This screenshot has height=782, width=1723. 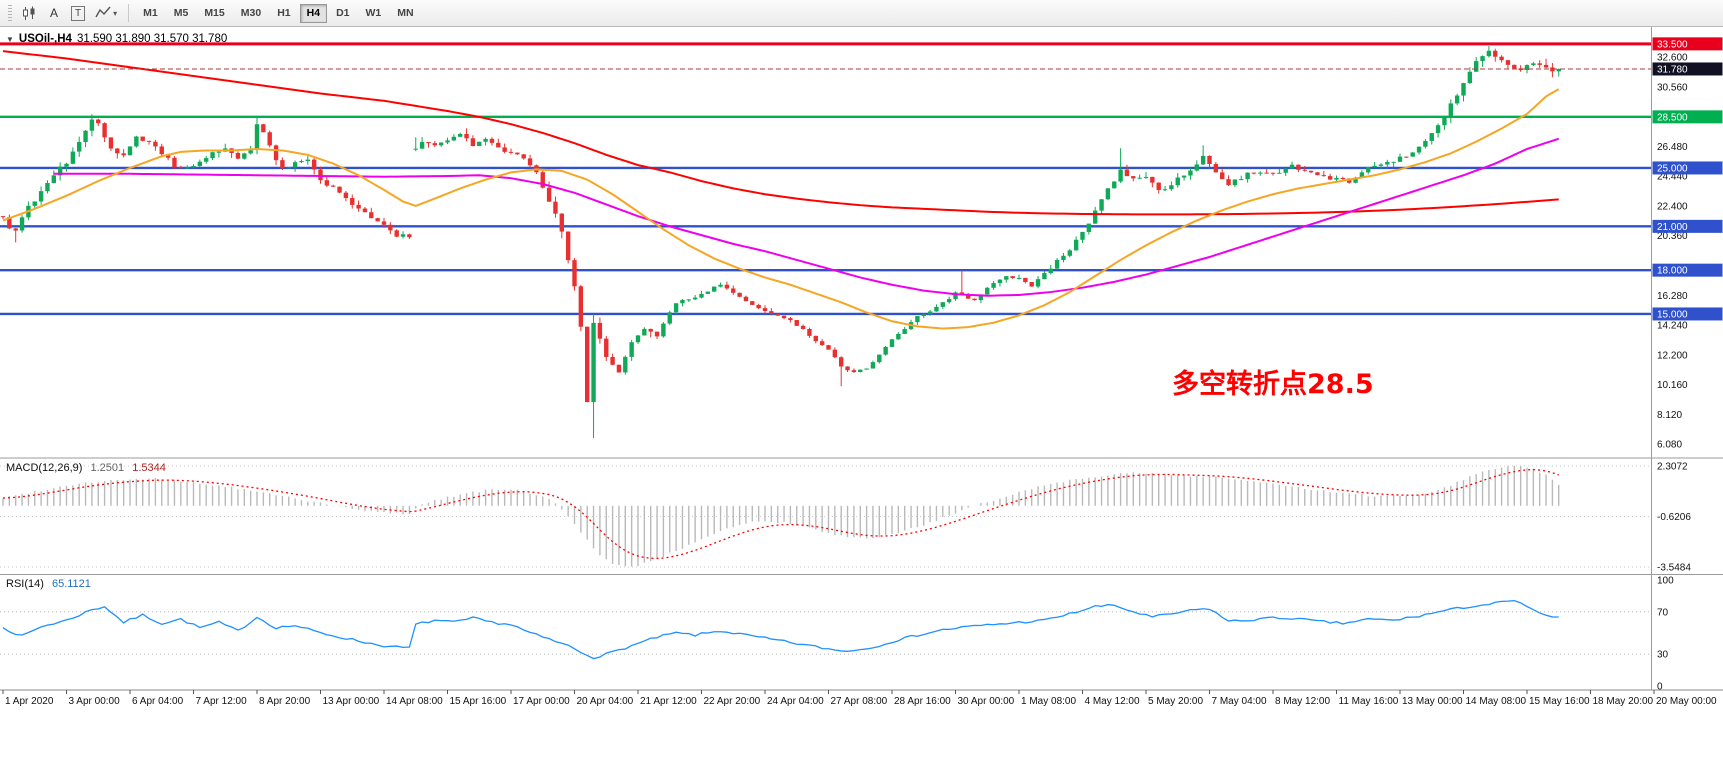 I want to click on time-axis-label: 17 Apr 00:00, so click(x=541, y=701).